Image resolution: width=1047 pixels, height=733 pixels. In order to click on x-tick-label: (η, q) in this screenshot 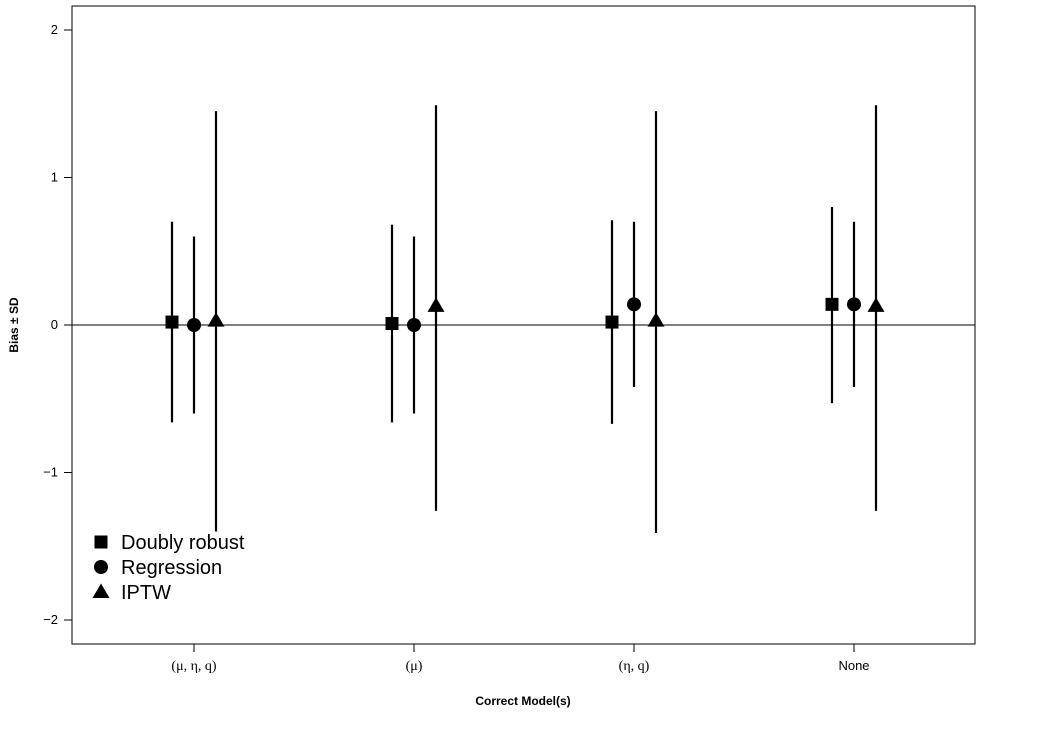, I will do `click(634, 666)`.